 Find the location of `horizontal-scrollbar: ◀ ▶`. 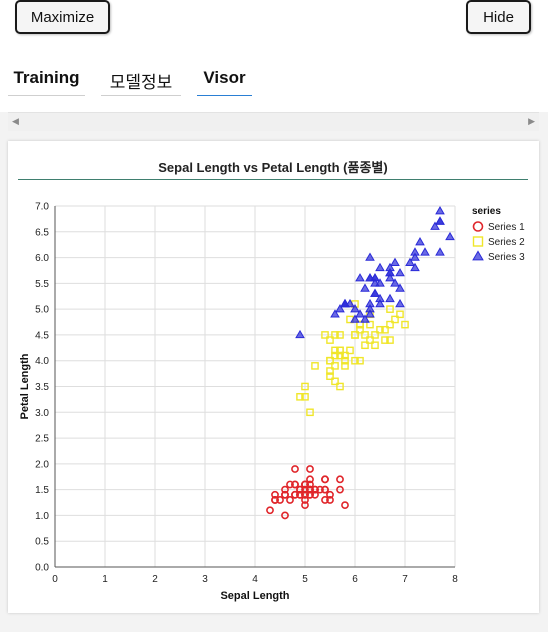

horizontal-scrollbar: ◀ ▶ is located at coordinates (273, 121).